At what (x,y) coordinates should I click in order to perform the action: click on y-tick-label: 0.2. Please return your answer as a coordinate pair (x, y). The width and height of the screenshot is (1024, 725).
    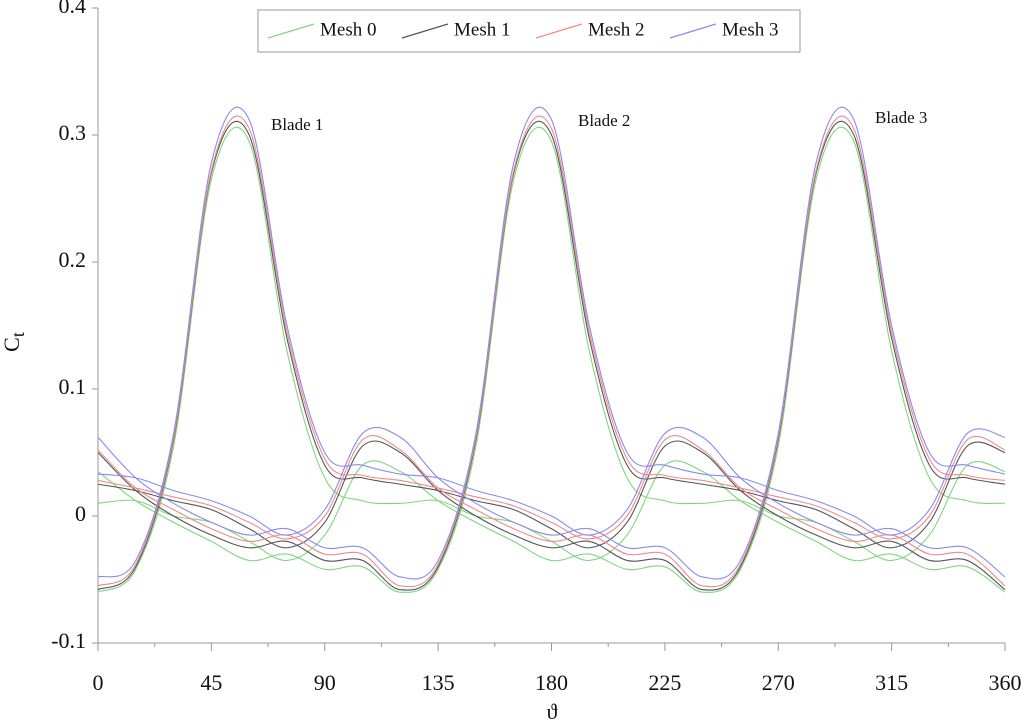
    Looking at the image, I should click on (73, 259).